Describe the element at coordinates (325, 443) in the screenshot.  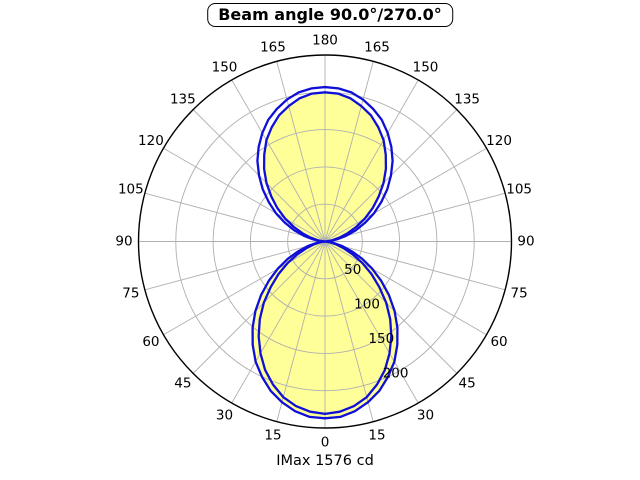
I see `angle-tick-label: 0` at that location.